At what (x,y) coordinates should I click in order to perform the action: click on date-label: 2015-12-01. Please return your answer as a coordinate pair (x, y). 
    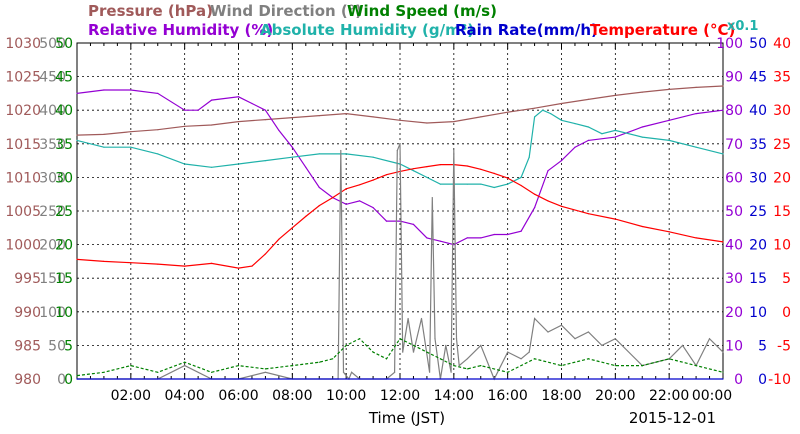
    Looking at the image, I should click on (672, 418).